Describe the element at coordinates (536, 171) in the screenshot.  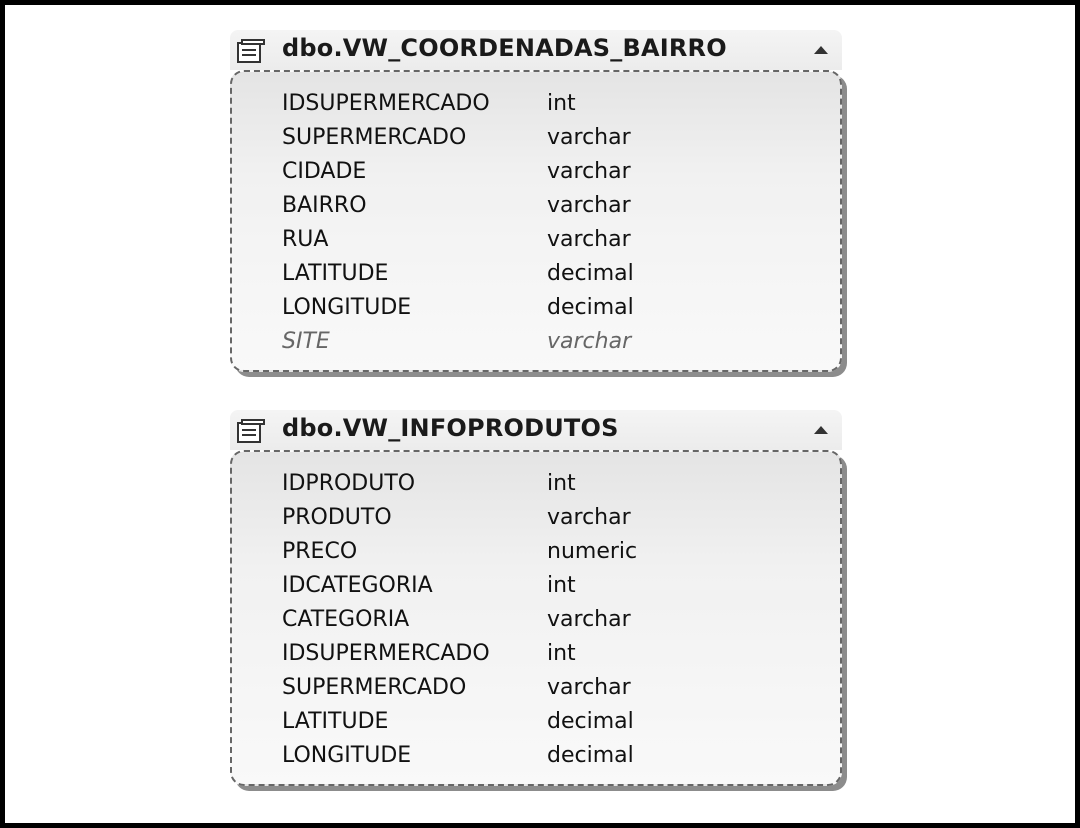
I see `column-row: CIDADE varchar` at that location.